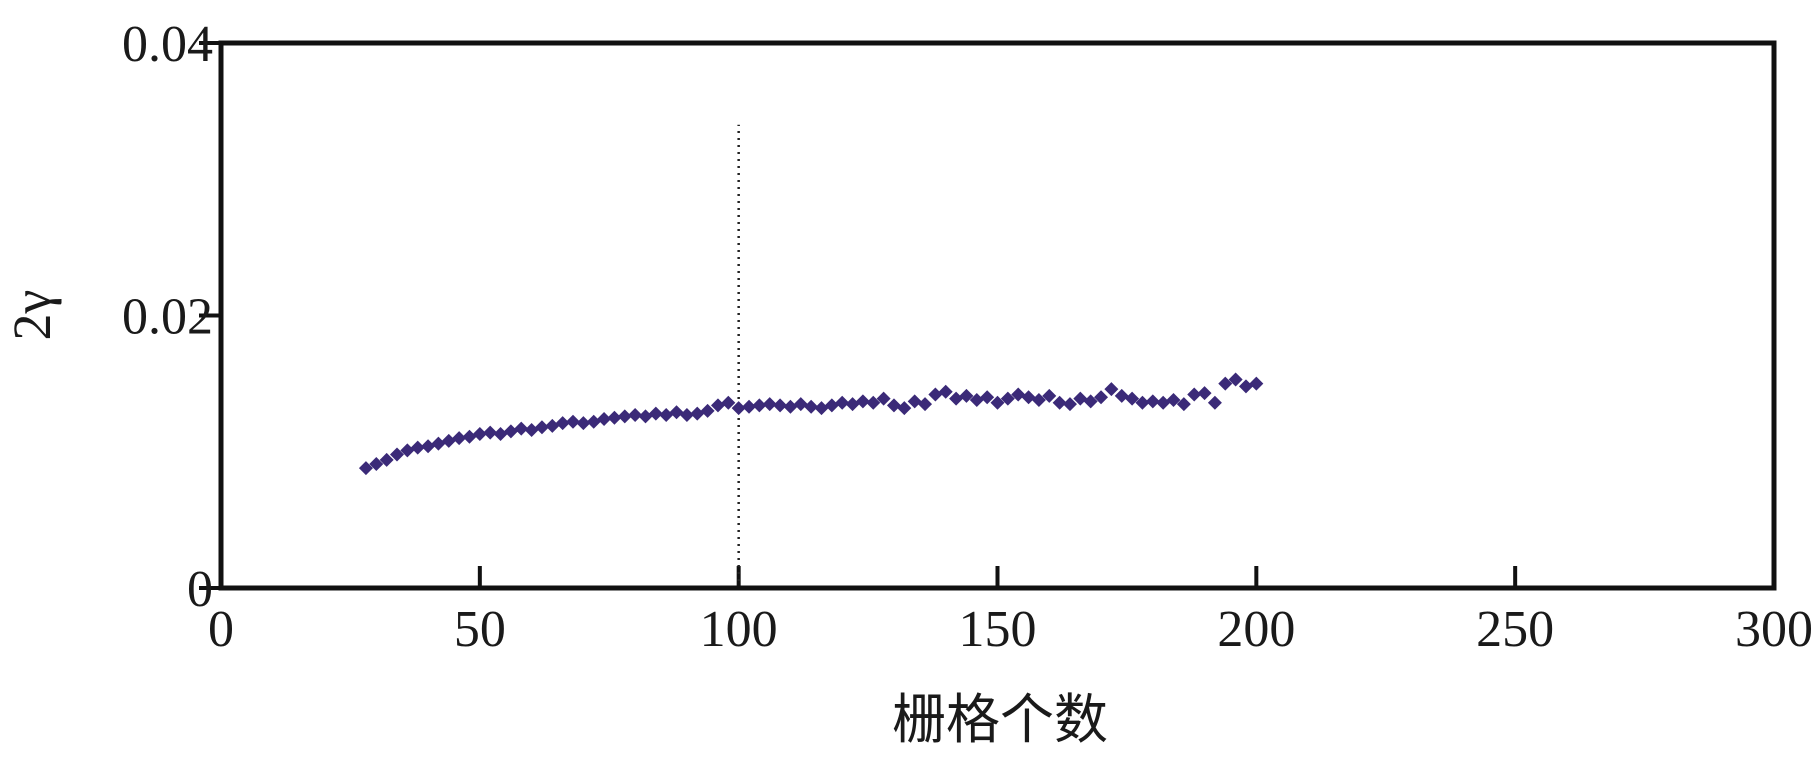 The image size is (1818, 759). I want to click on y-axis-title: 2γ, so click(32, 315).